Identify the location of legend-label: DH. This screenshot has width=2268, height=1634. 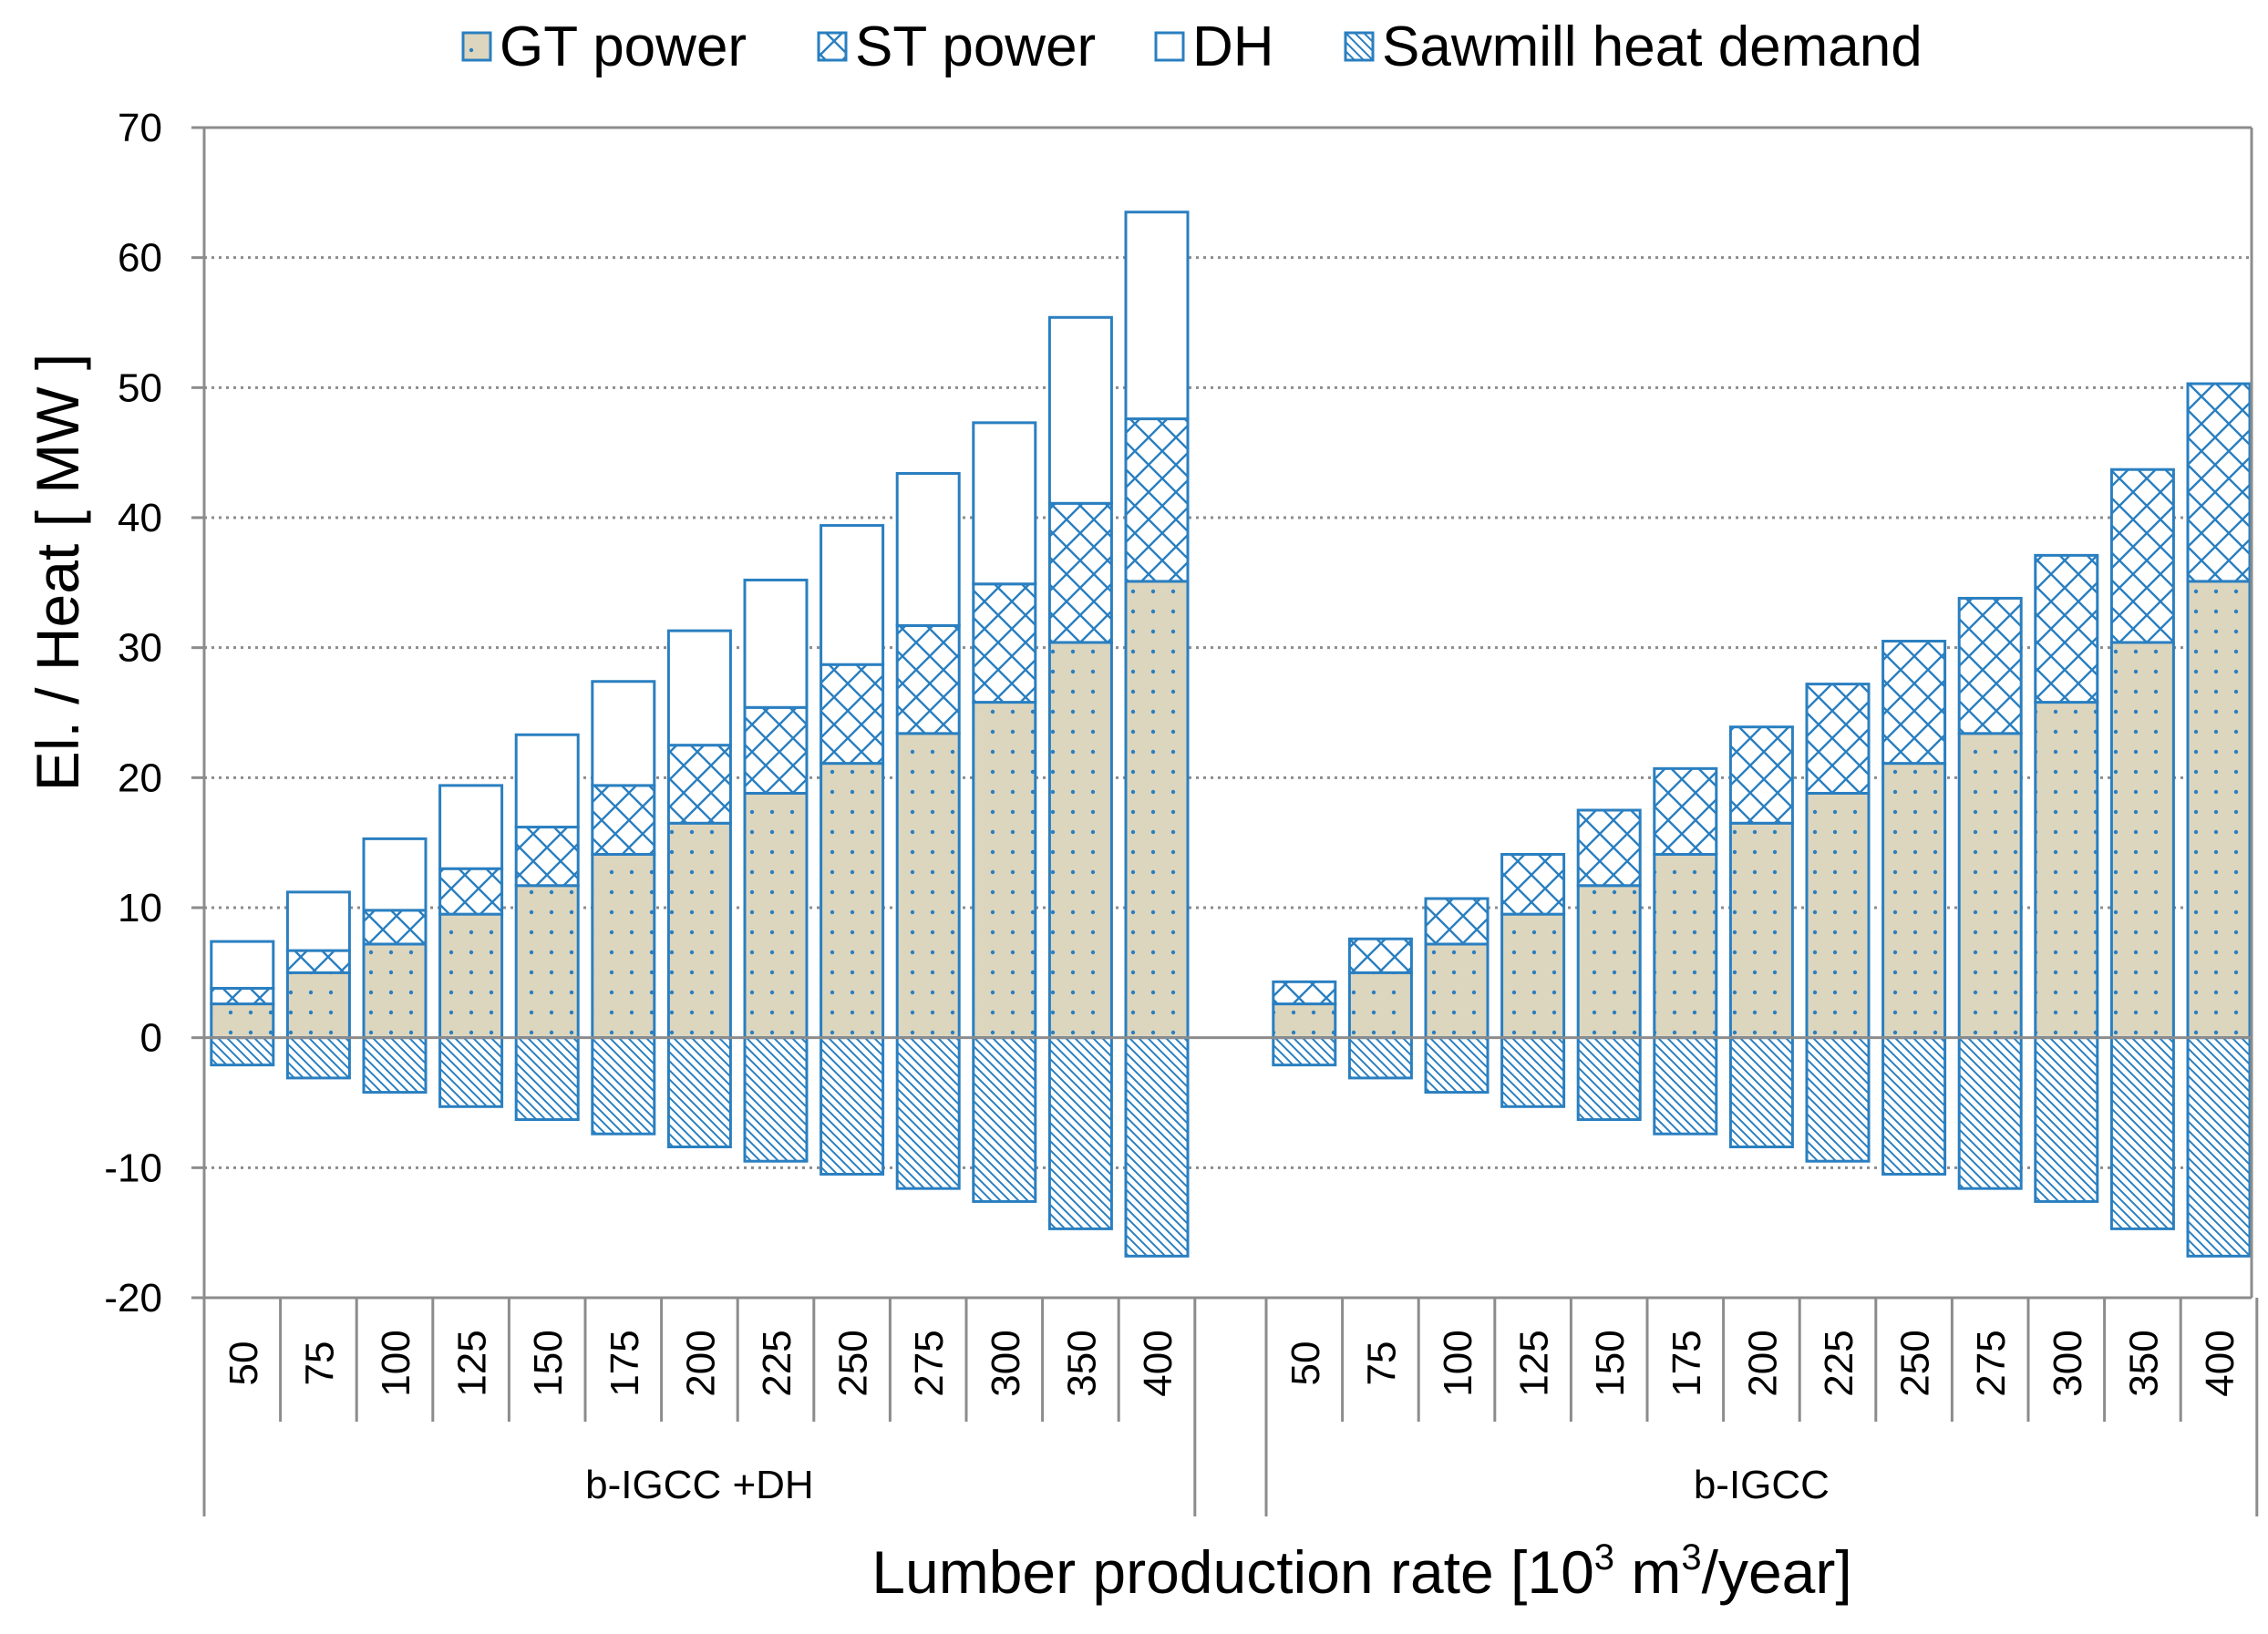
(1233, 46).